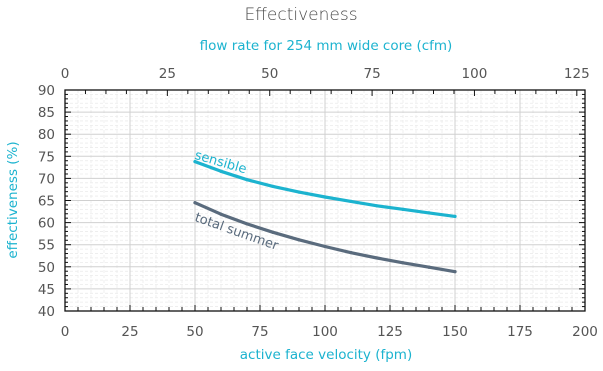  What do you see at coordinates (269, 74) in the screenshot?
I see `x2-tick-label: 50` at bounding box center [269, 74].